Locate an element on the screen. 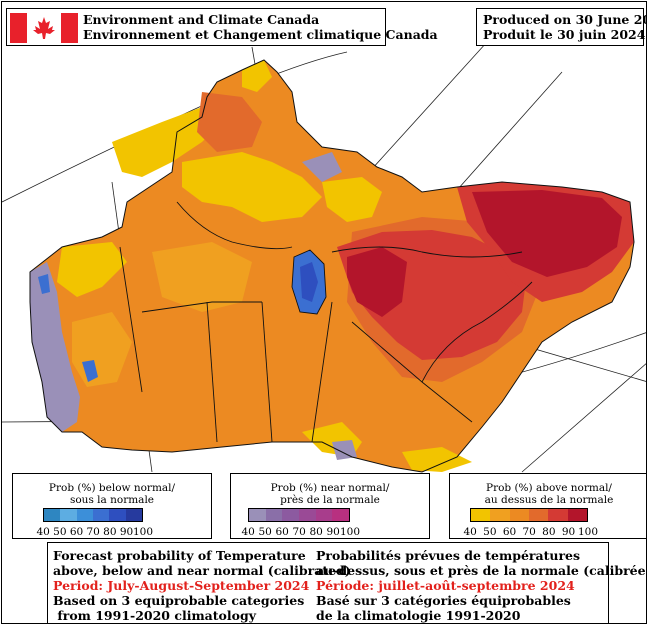  legend-near-swatches is located at coordinates (299, 515).